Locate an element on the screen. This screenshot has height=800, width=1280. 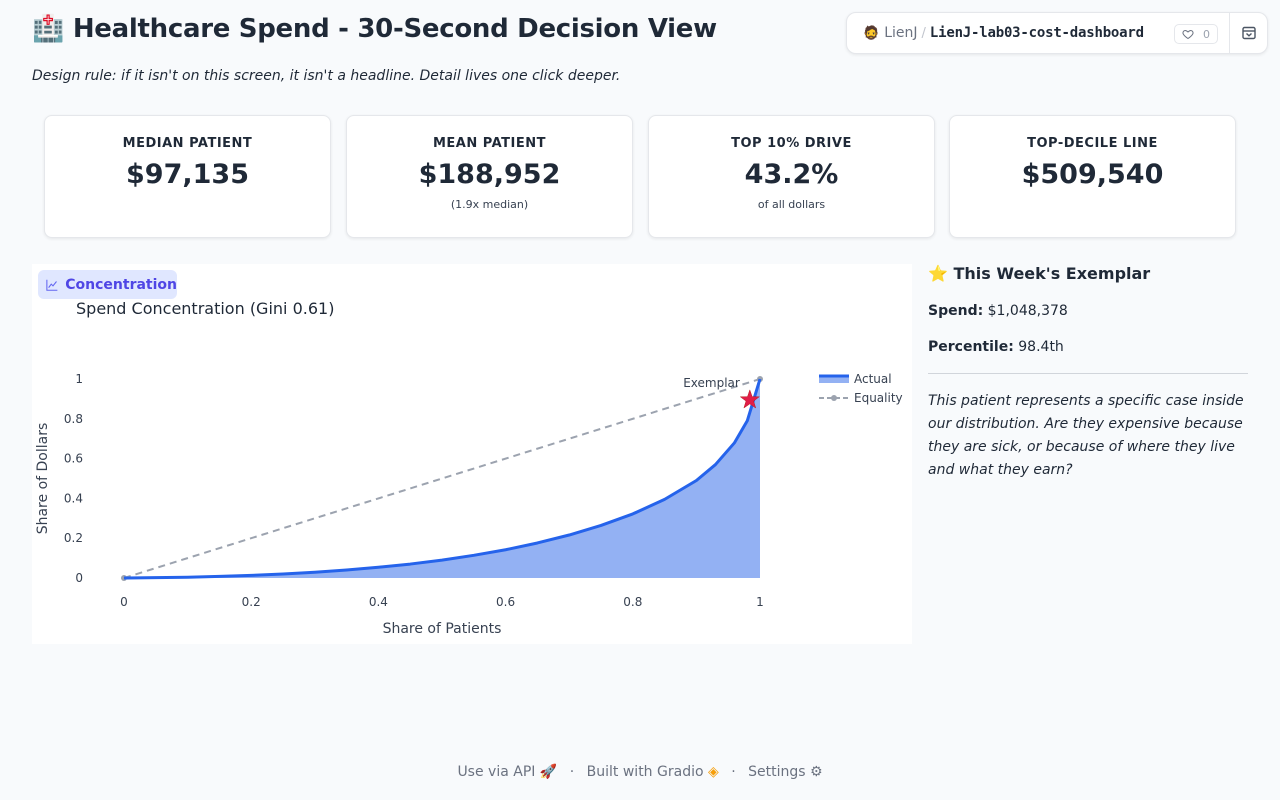
space-badge: 🧔 LienJ / LienJ-lab03-cost-dashboard 0 is located at coordinates (1057, 33).